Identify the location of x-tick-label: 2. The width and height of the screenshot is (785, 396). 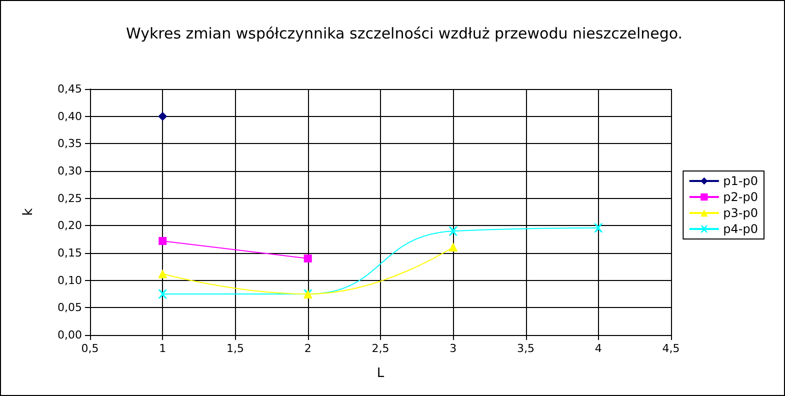
(308, 348).